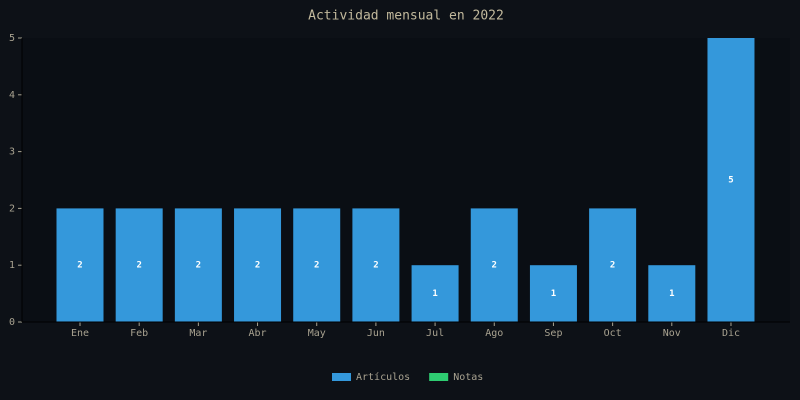 The height and width of the screenshot is (400, 800). I want to click on x-tick-label: Jun, so click(376, 333).